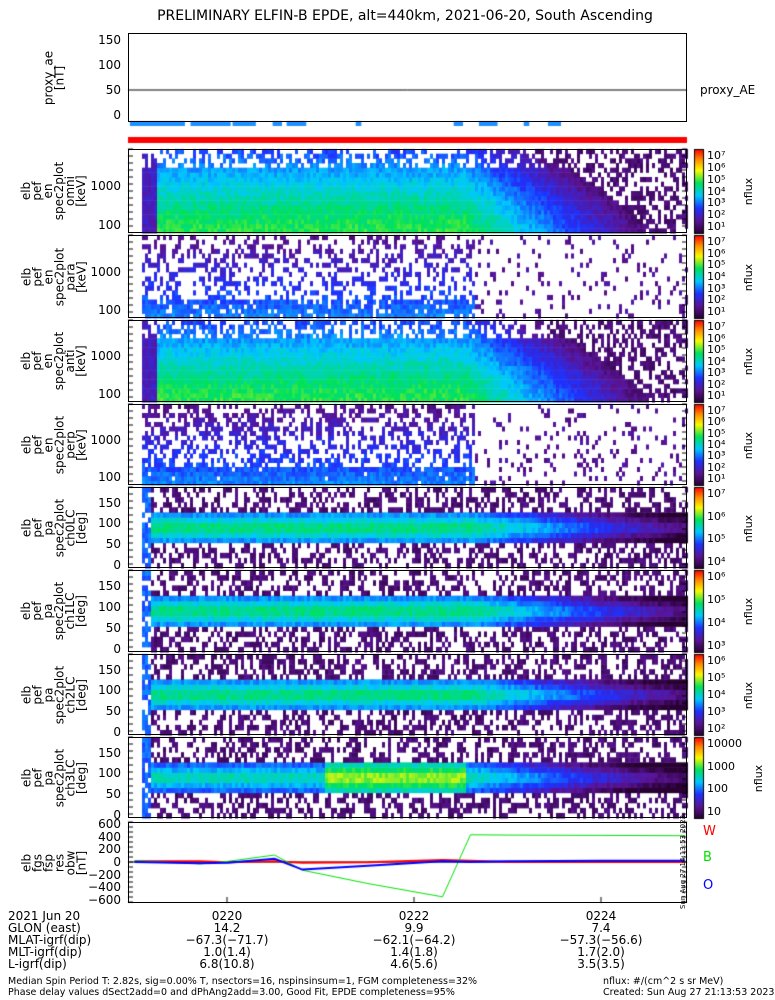 The width and height of the screenshot is (775, 1000). What do you see at coordinates (716, 728) in the screenshot?
I see `colorbar-tick-ch2-pa: 10²` at bounding box center [716, 728].